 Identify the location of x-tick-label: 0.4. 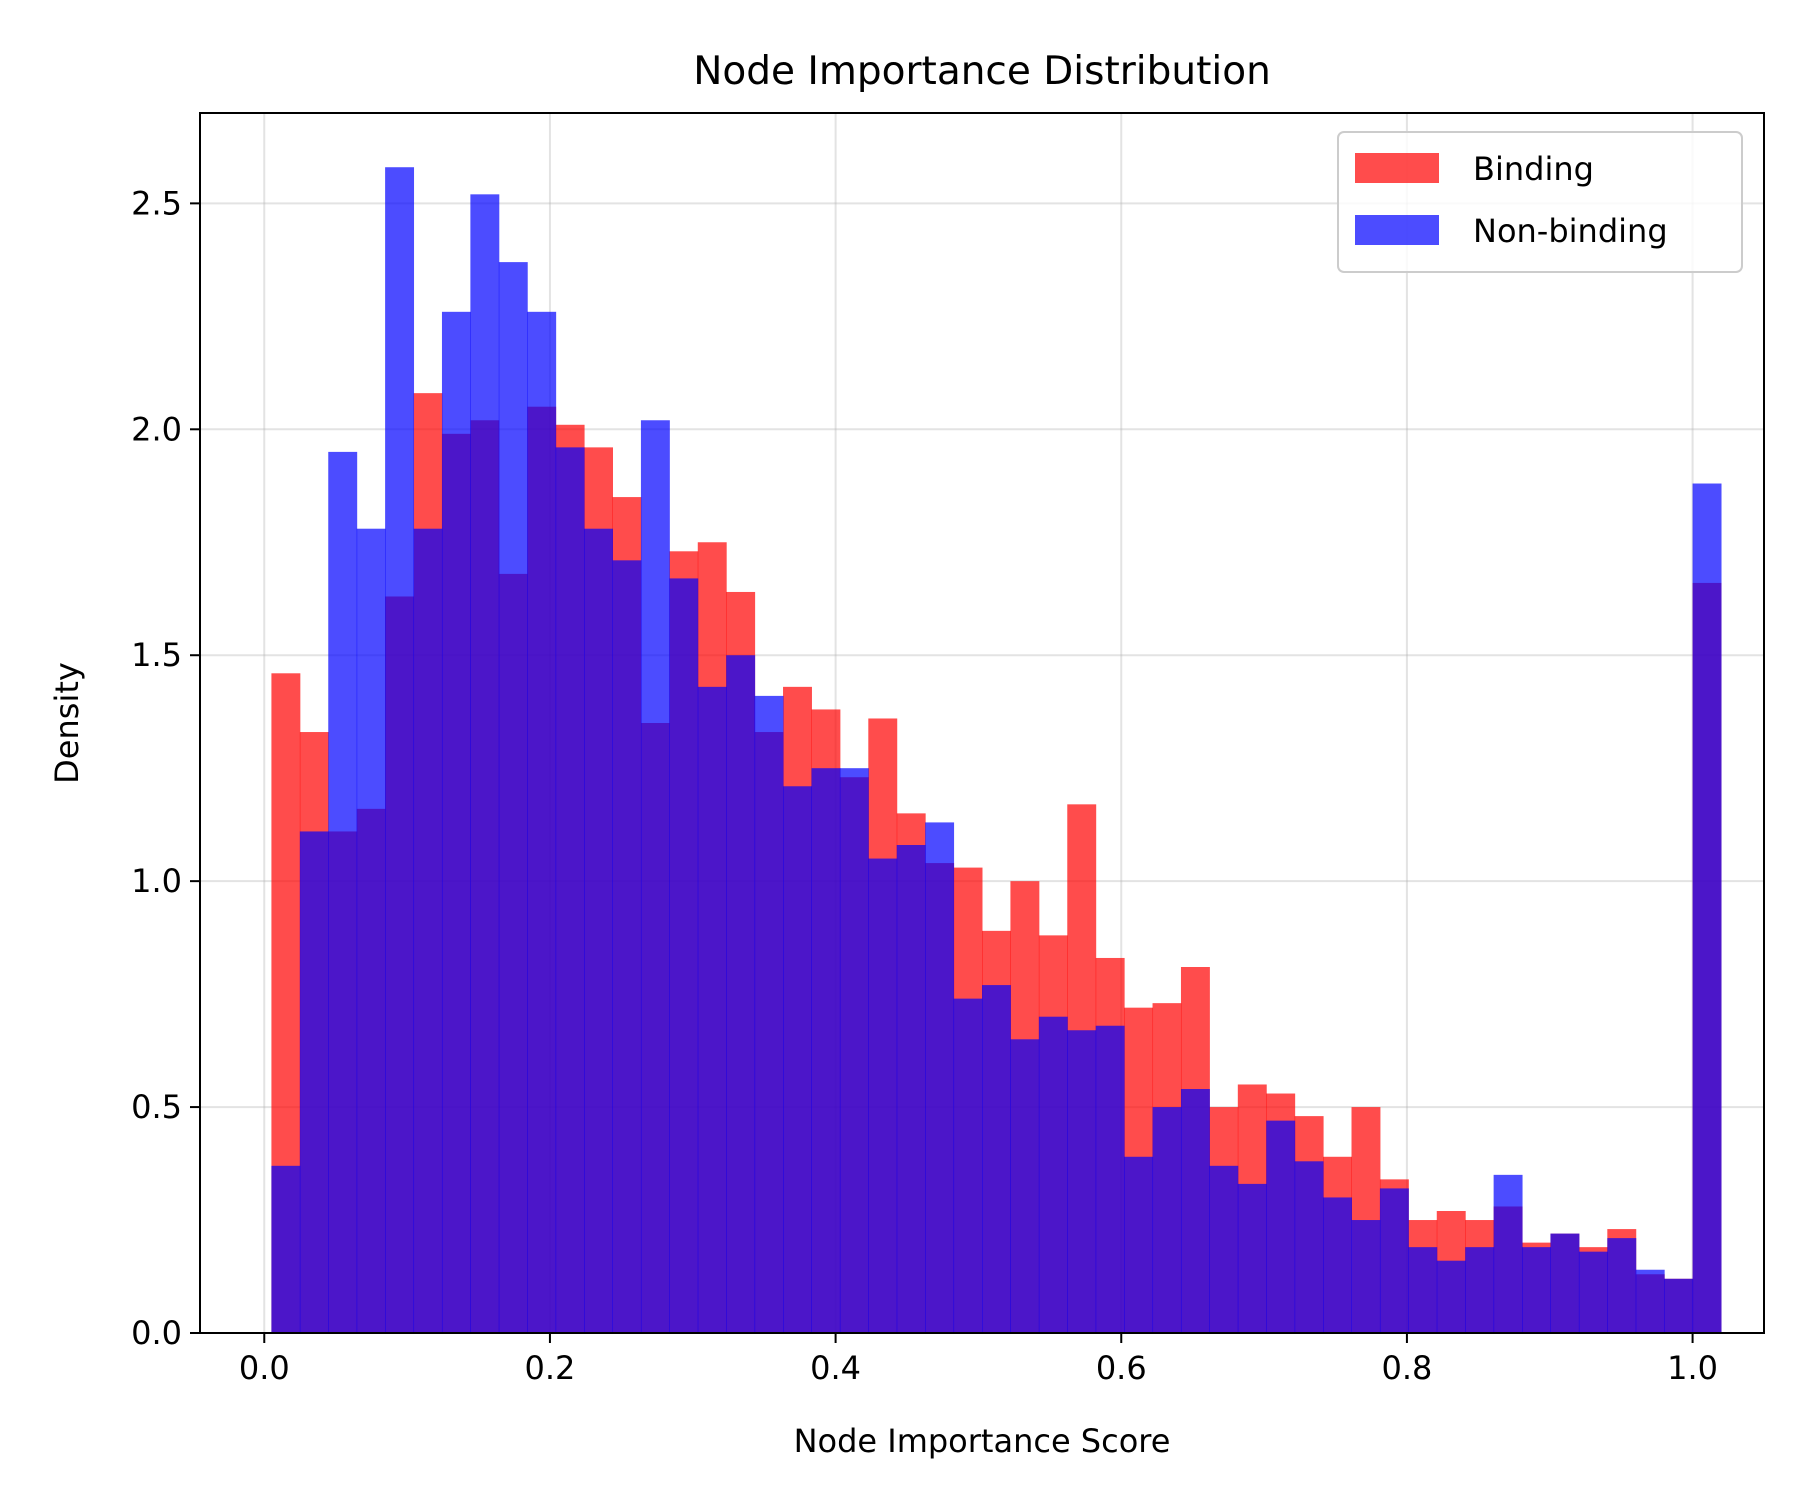
(835, 1368).